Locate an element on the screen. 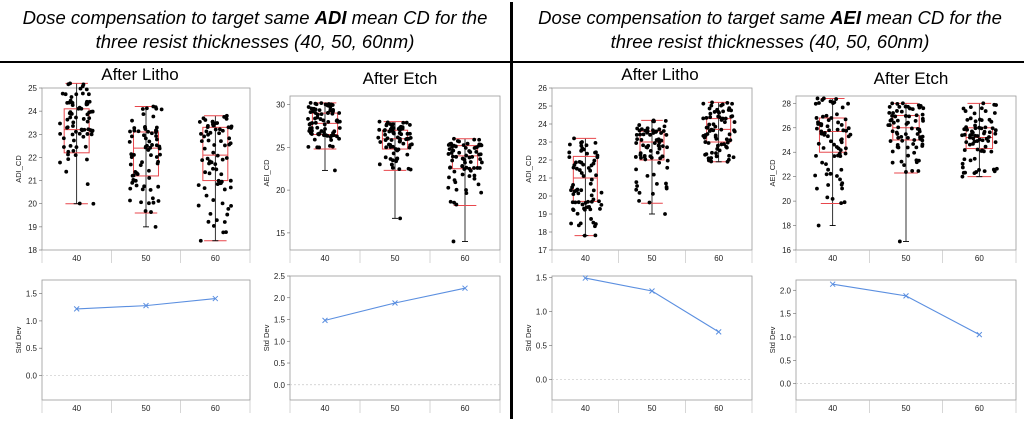 The image size is (1024, 421). y-tick-label: 25 is located at coordinates (32, 88).